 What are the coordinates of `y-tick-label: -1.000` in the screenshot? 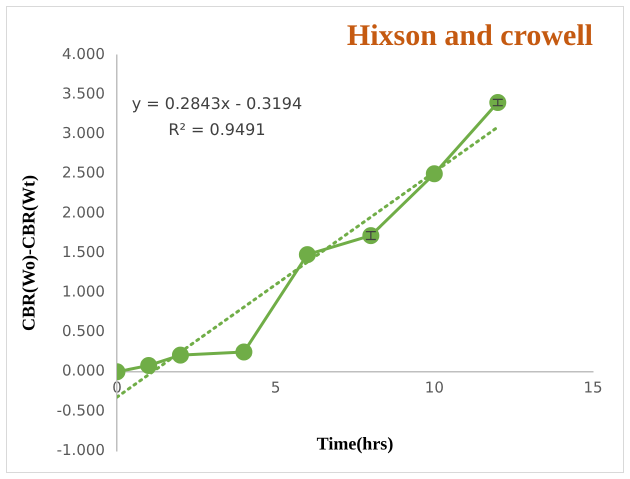 It's located at (80, 449).